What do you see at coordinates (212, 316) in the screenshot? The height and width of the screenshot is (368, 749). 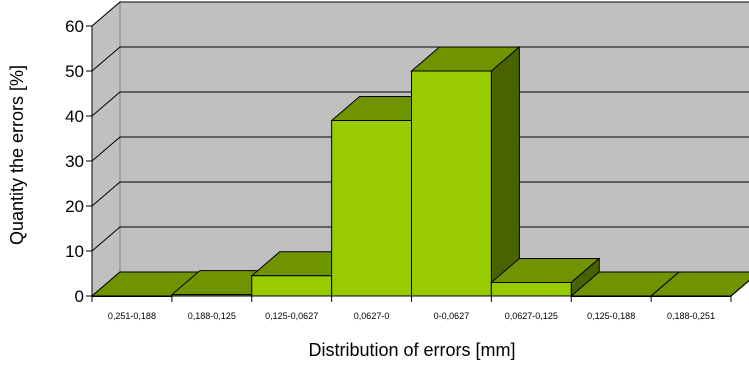 I see `x-tick-label: 0,188-0,125` at bounding box center [212, 316].